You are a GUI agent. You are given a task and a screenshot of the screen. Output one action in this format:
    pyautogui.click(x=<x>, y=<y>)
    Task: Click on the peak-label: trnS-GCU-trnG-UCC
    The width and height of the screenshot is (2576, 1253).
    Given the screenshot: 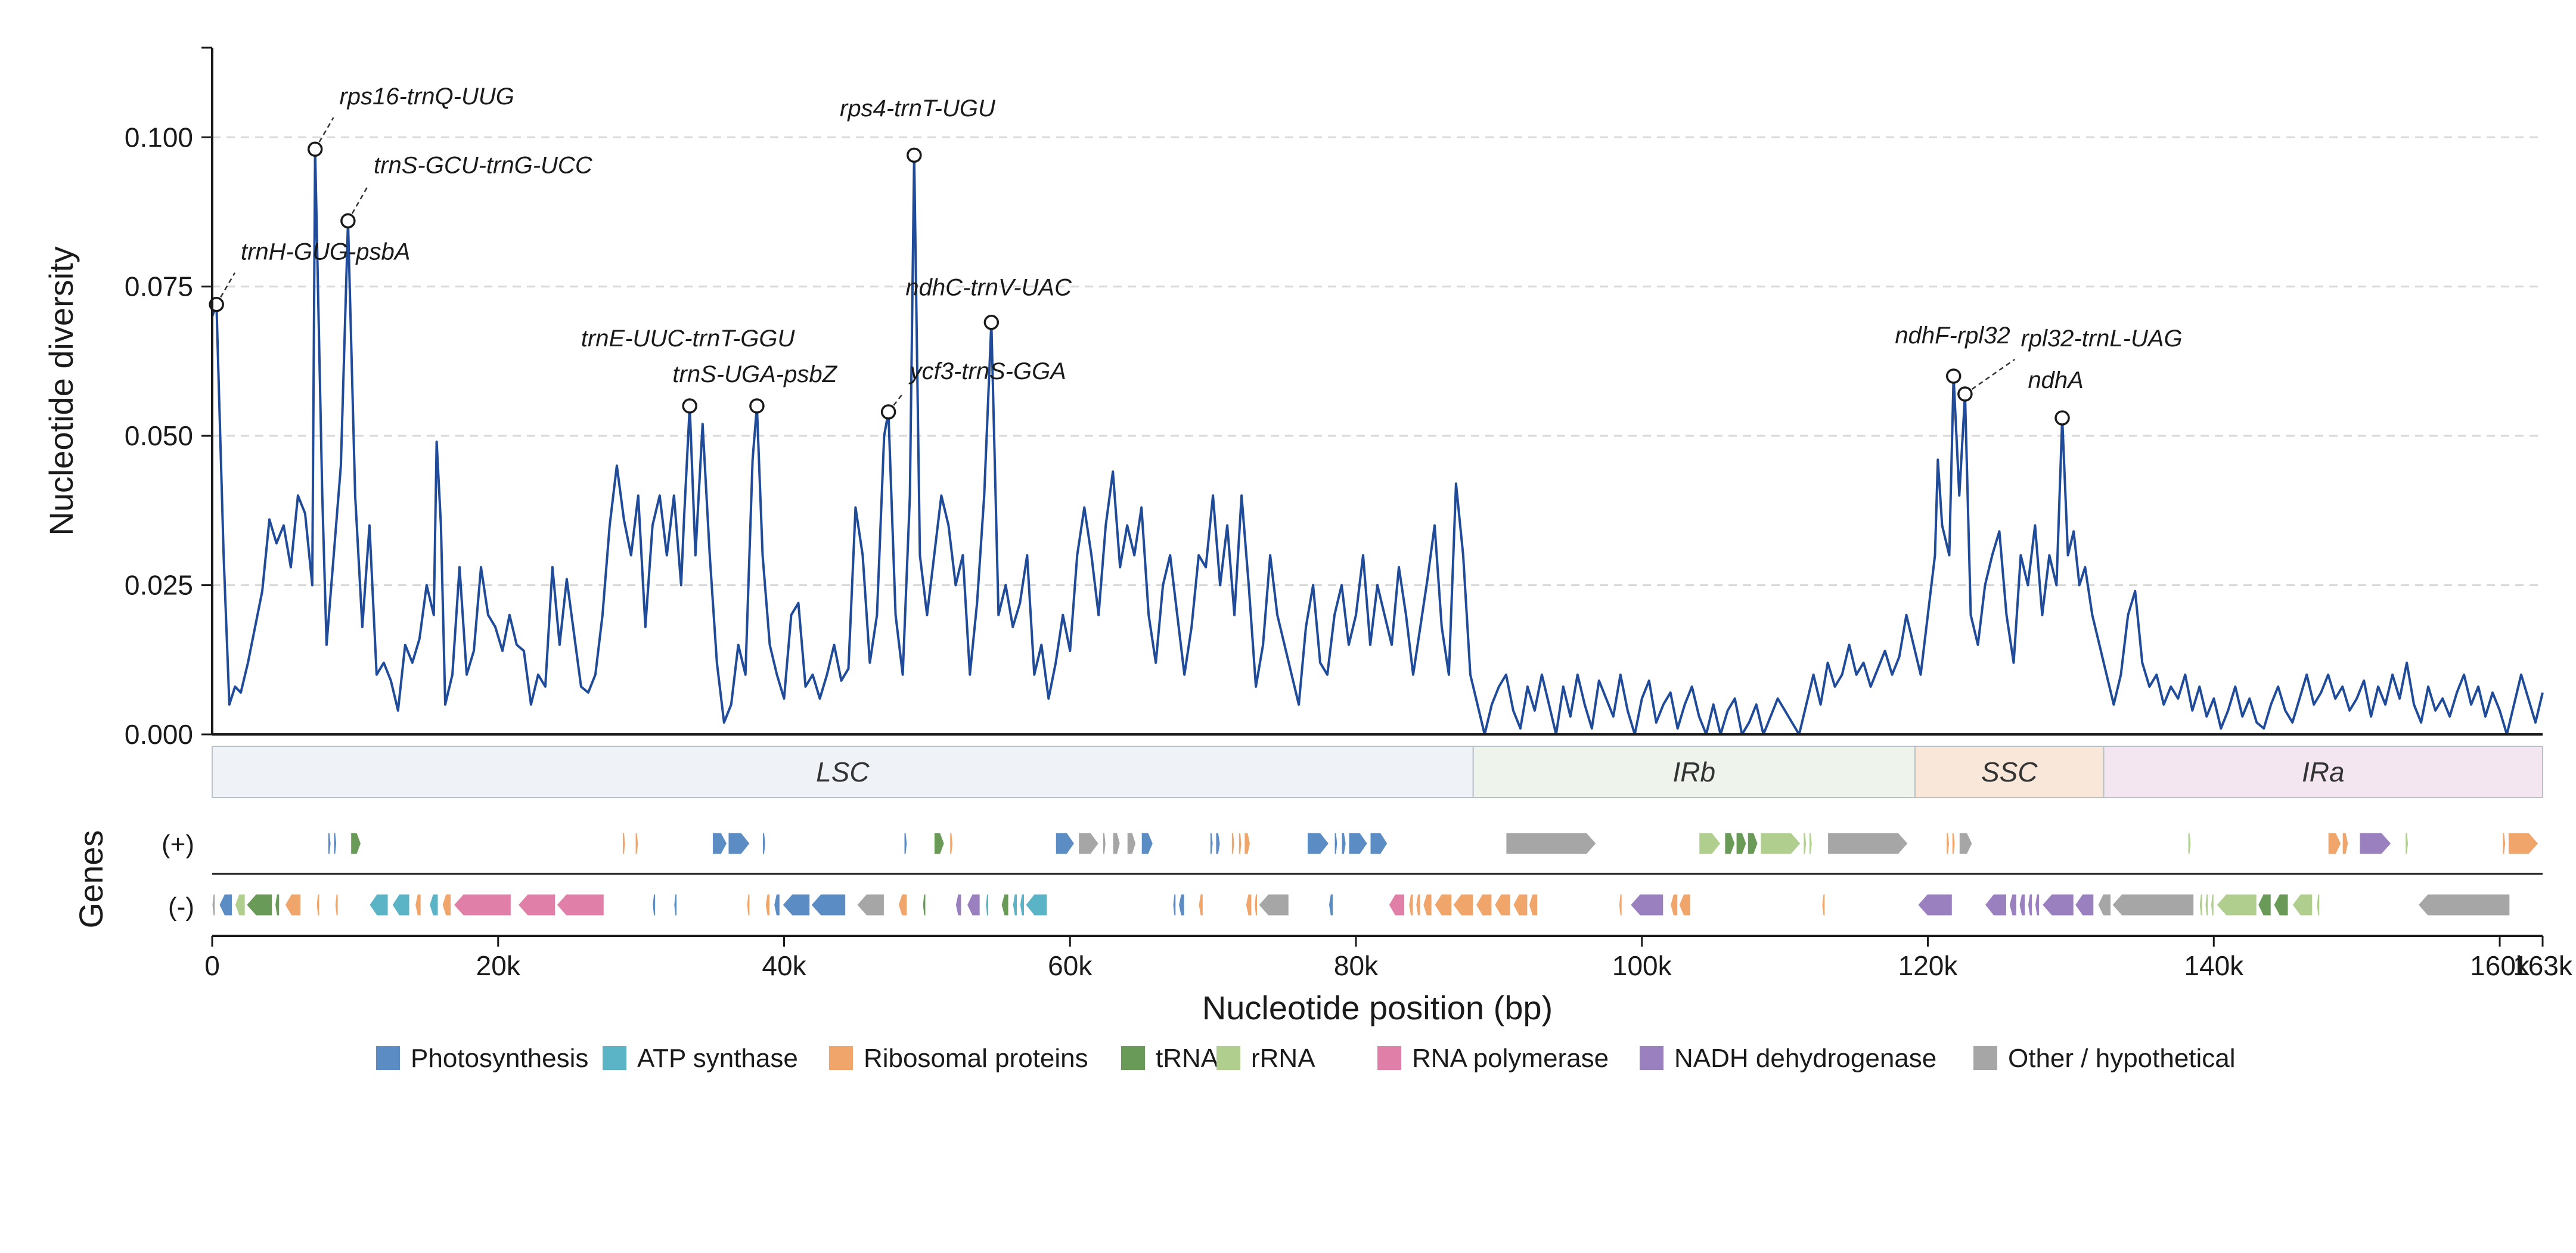 What is the action you would take?
    pyautogui.click(x=484, y=165)
    